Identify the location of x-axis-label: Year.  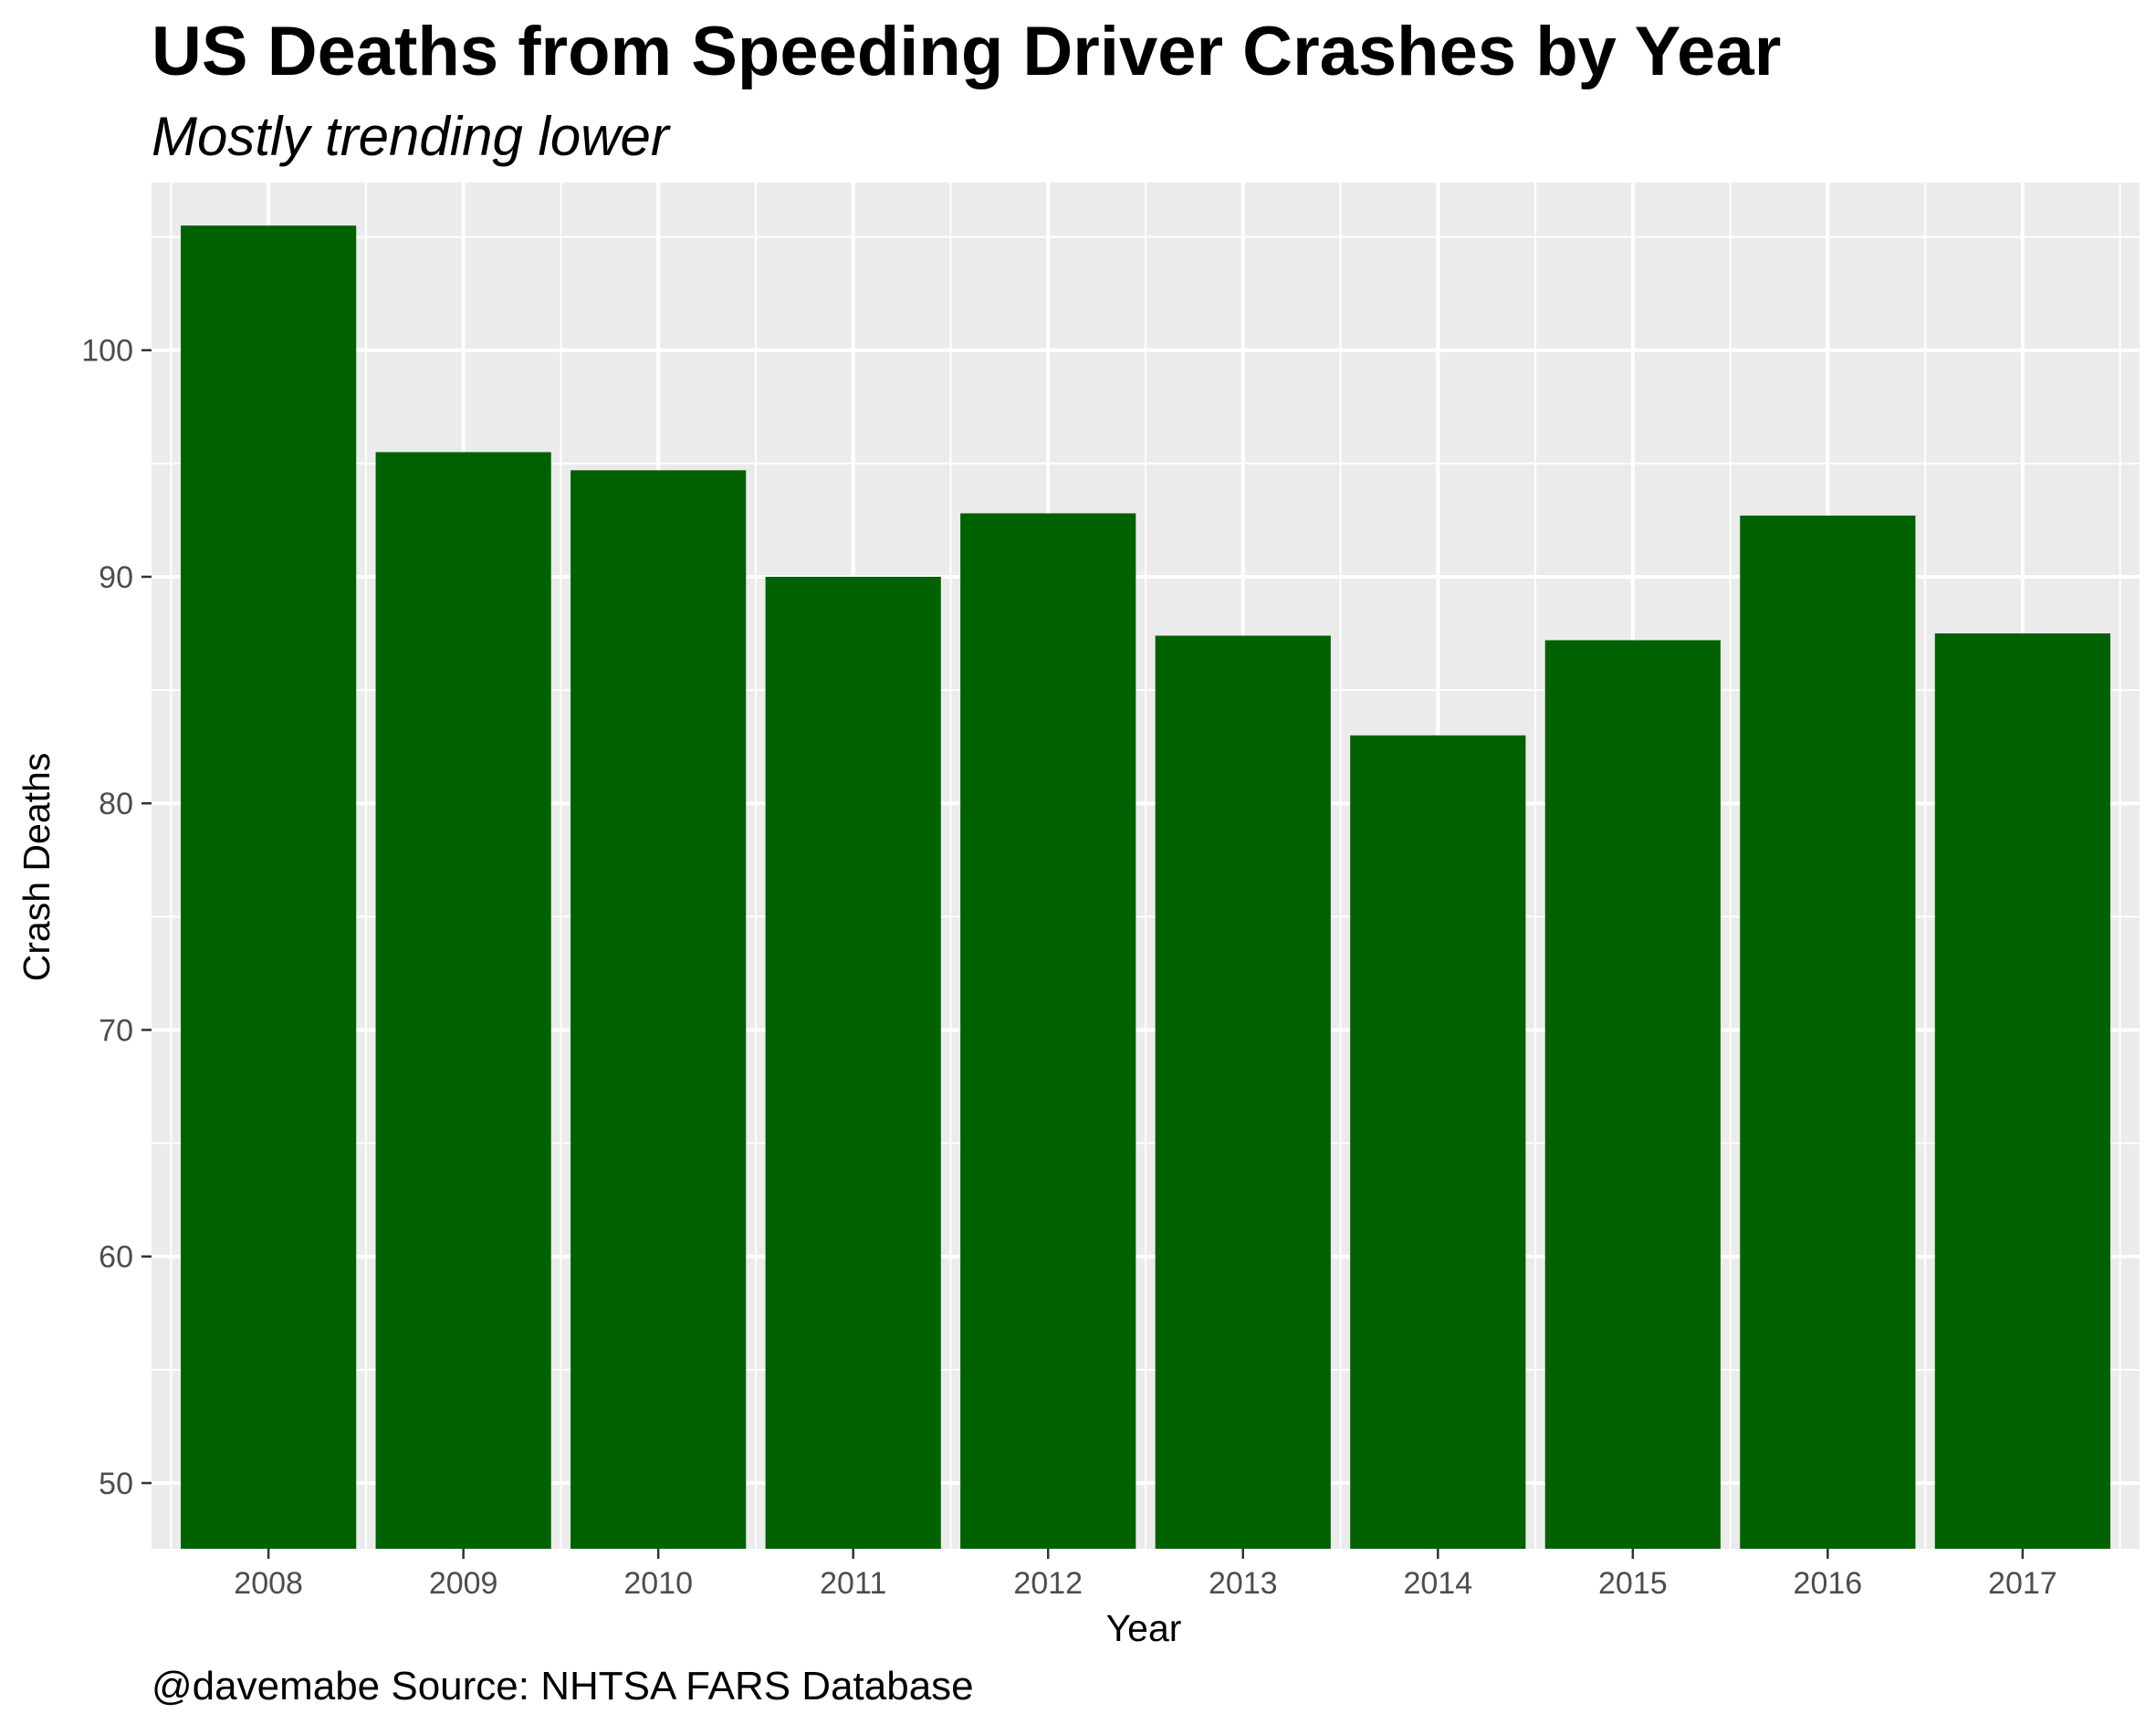
(1144, 1628).